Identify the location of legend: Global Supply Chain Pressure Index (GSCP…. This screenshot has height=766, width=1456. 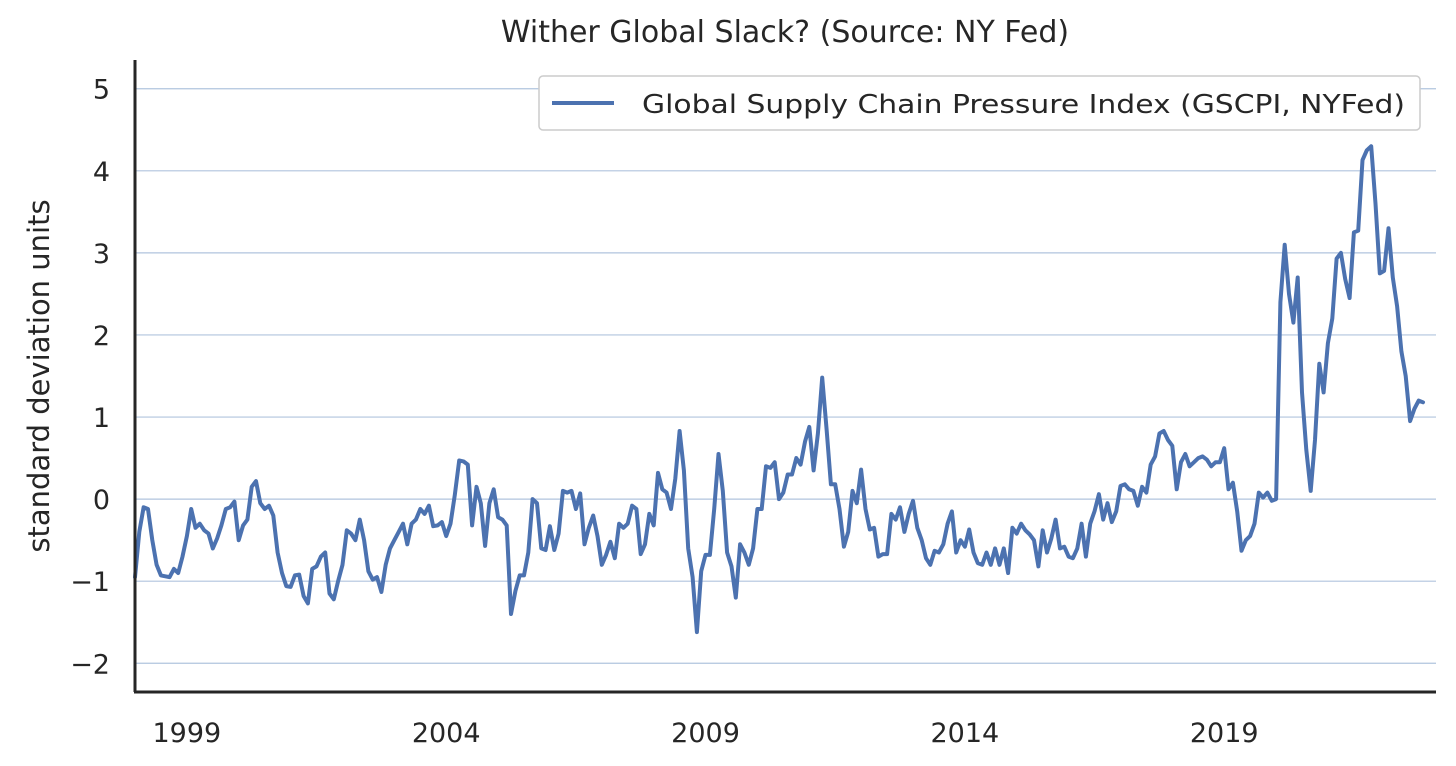
(979, 103).